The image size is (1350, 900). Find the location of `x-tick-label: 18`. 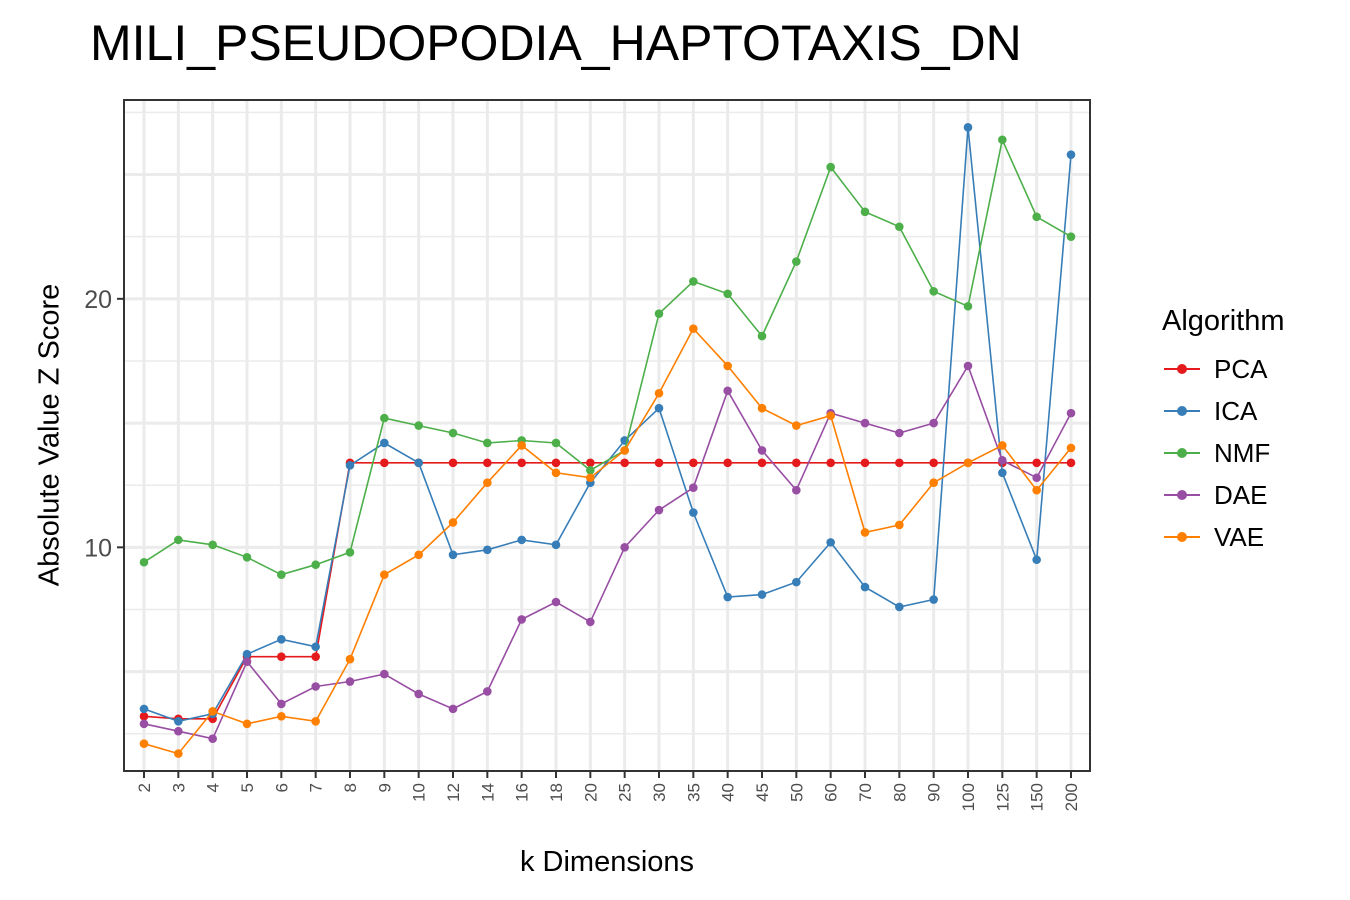

x-tick-label: 18 is located at coordinates (556, 792).